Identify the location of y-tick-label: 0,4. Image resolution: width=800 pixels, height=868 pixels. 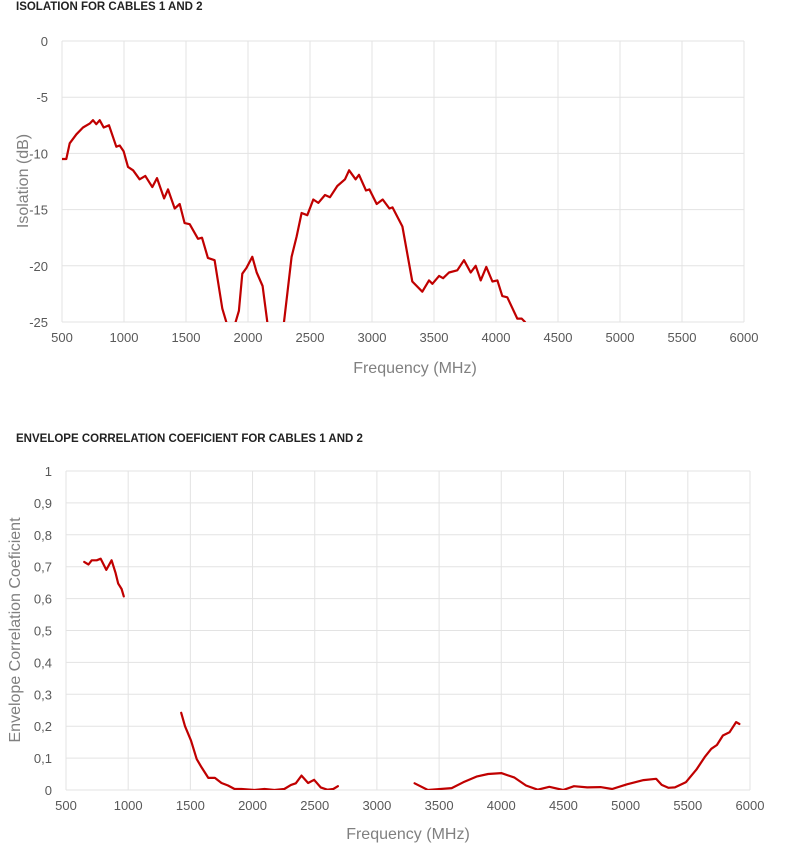
(43, 662).